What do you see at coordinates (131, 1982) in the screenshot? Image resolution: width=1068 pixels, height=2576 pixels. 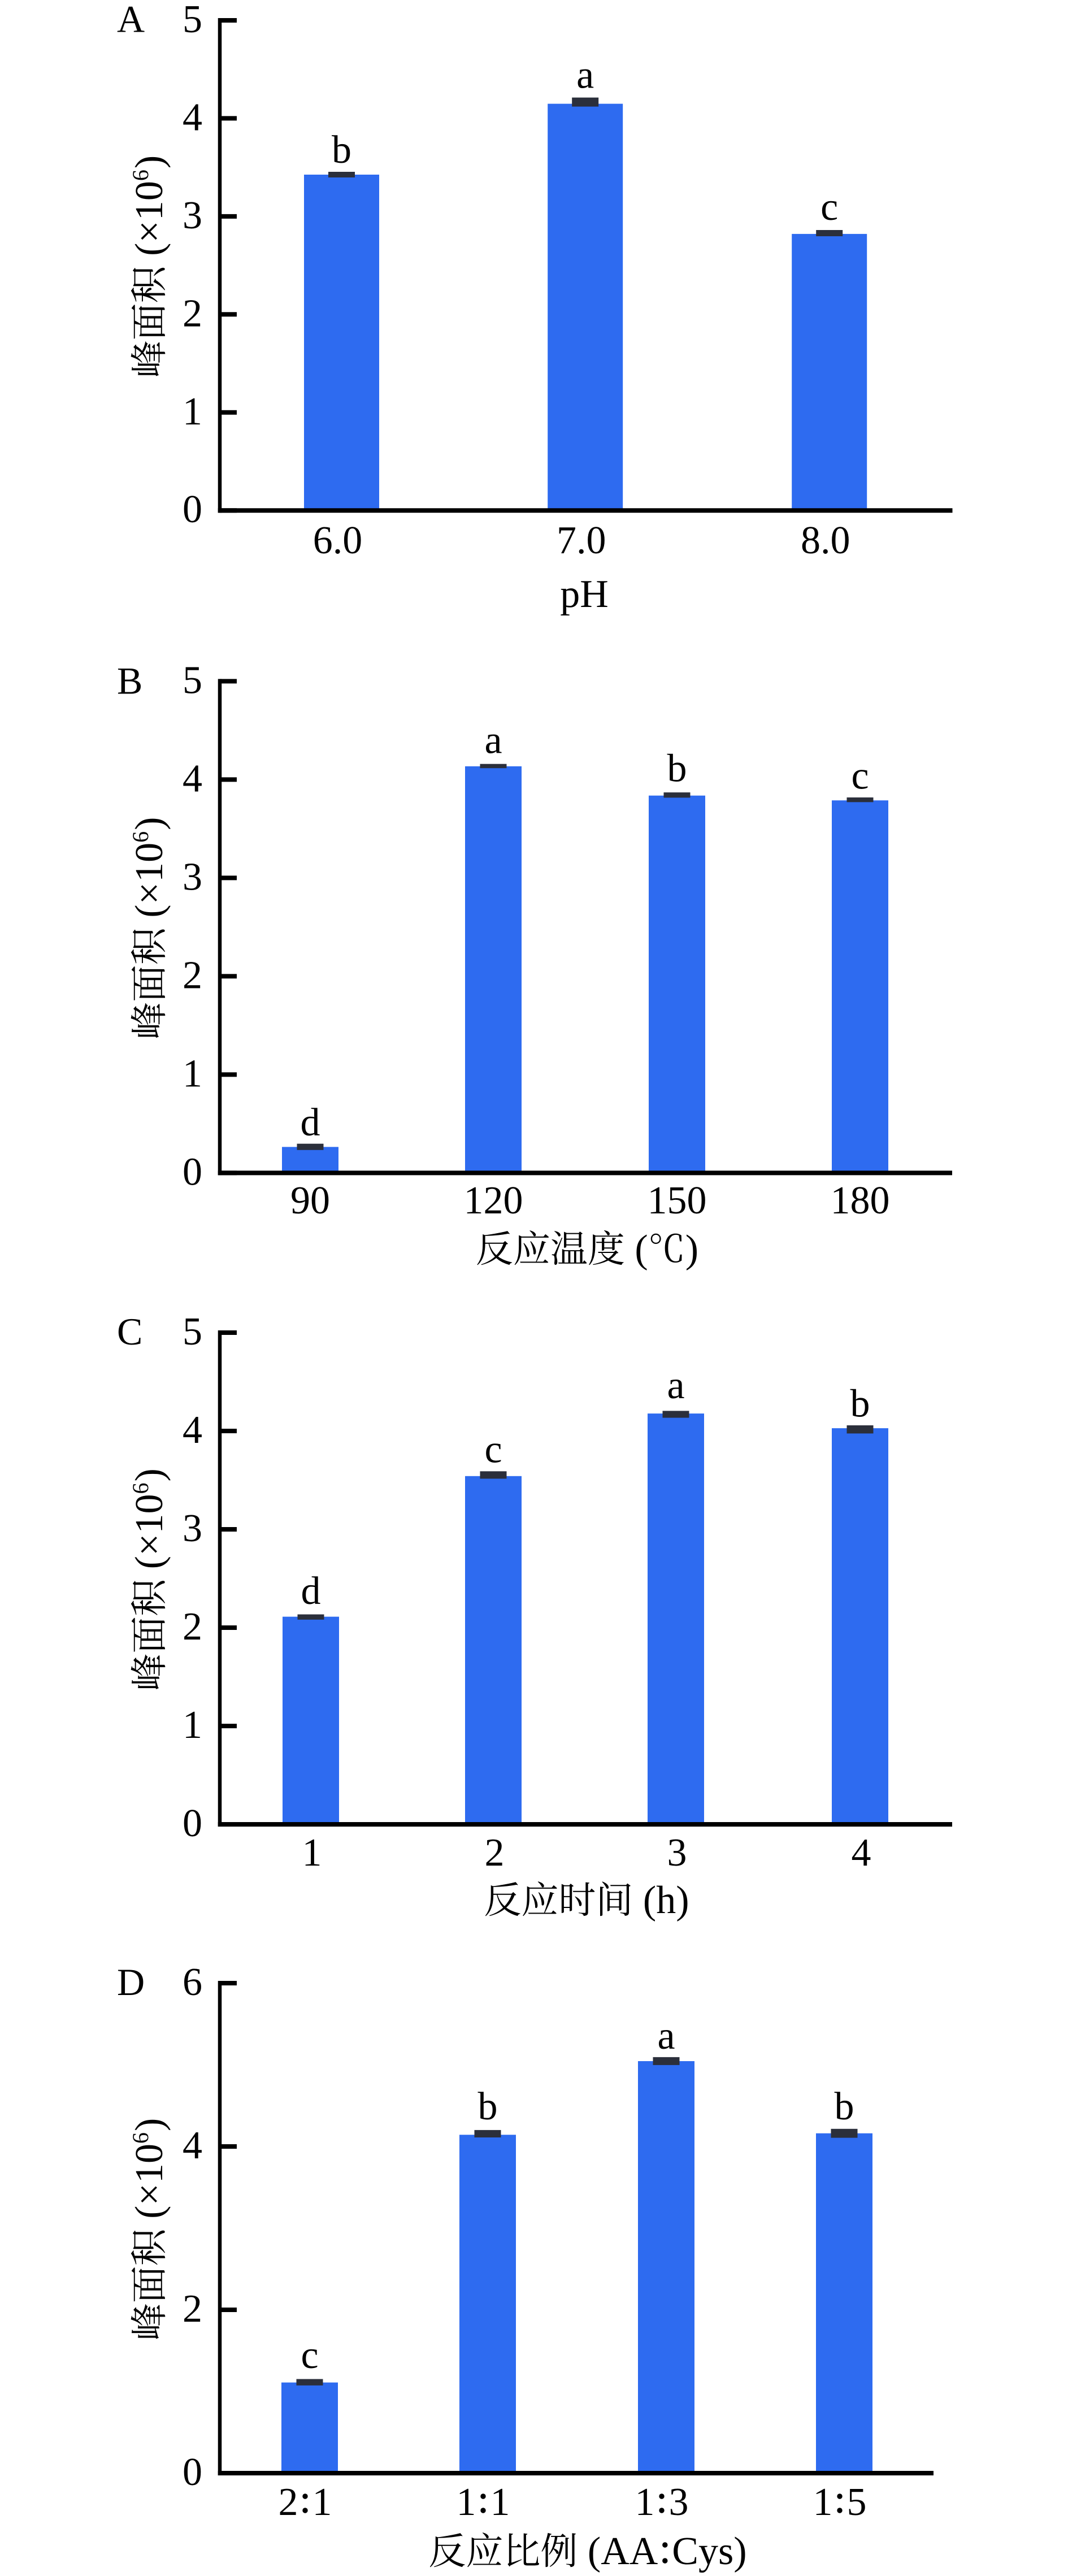 I see `svg-text: D` at bounding box center [131, 1982].